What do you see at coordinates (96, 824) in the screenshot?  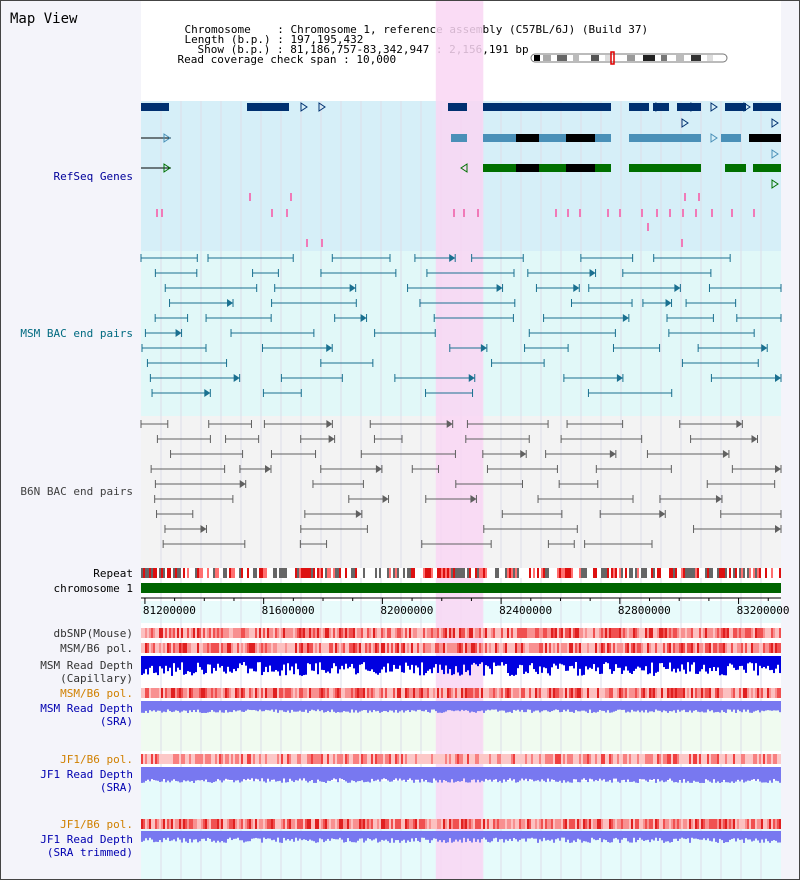 I see `track-label-jf1-b6-pol-2: JF1/B6 pol.` at bounding box center [96, 824].